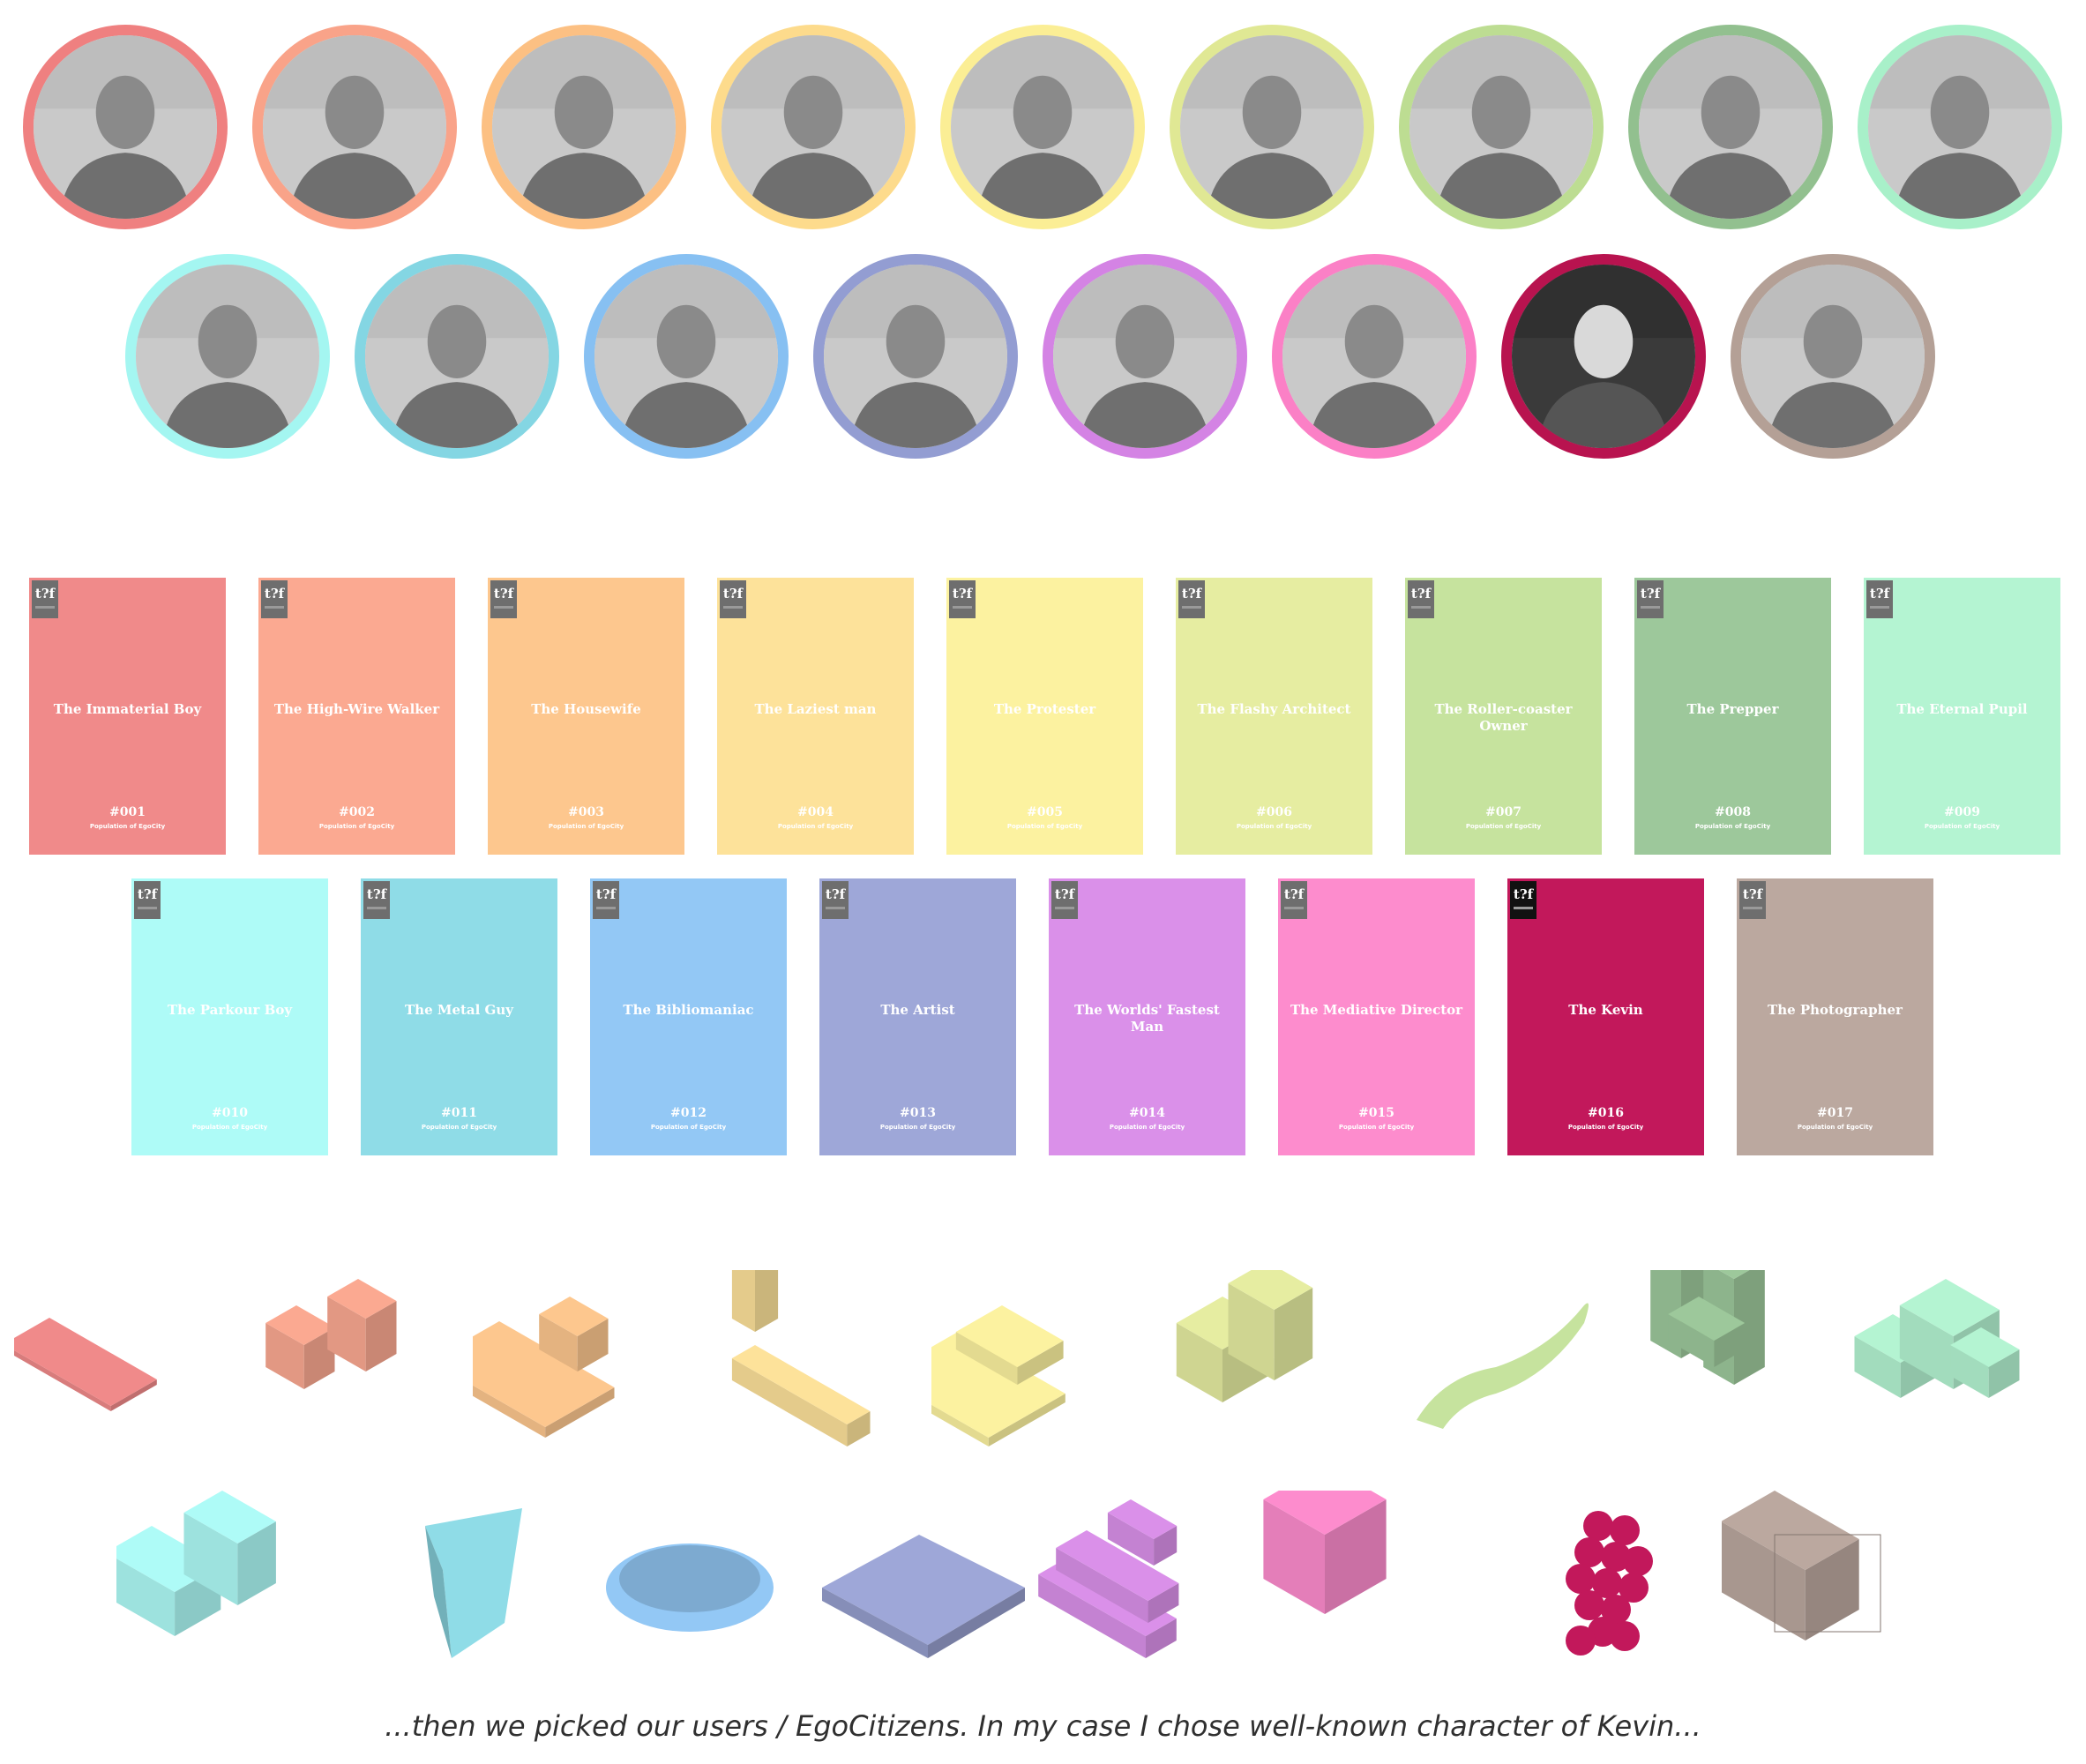 The height and width of the screenshot is (1764, 2086). What do you see at coordinates (688, 1113) in the screenshot?
I see `card-number: #012` at bounding box center [688, 1113].